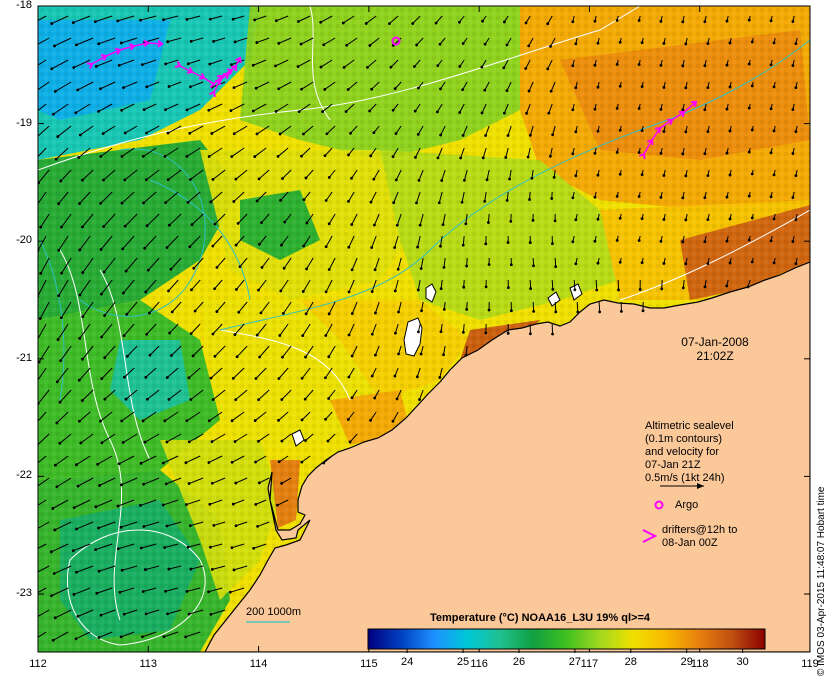 This screenshot has height=685, width=840. Describe the element at coordinates (273, 612) in the screenshot. I see `isobath-legend-text: 200 1000m` at that location.